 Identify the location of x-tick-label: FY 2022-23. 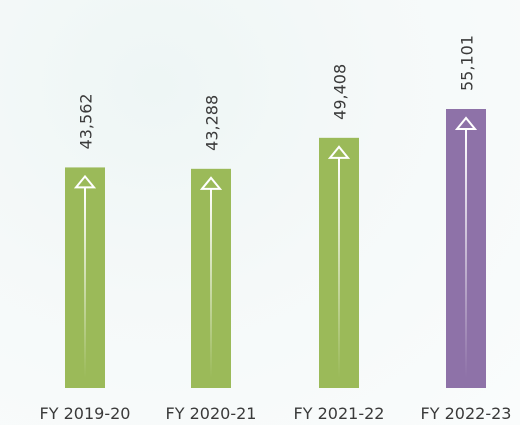
(466, 413).